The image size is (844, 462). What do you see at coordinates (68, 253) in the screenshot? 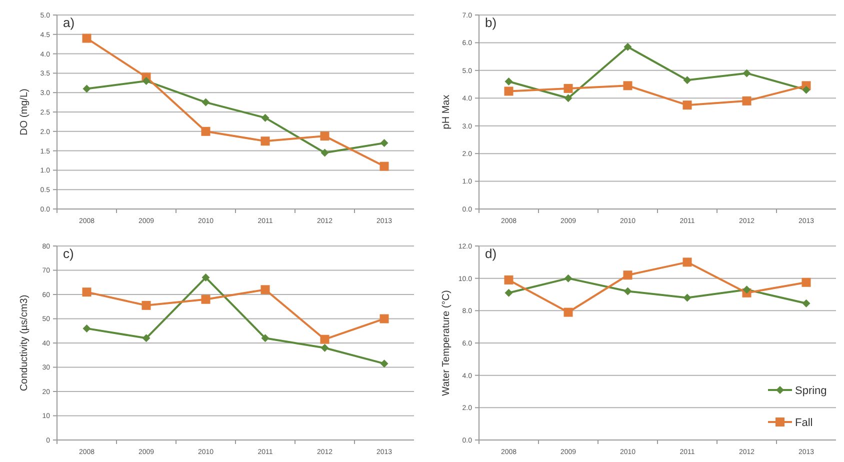
I see `chart-title: c)` at bounding box center [68, 253].